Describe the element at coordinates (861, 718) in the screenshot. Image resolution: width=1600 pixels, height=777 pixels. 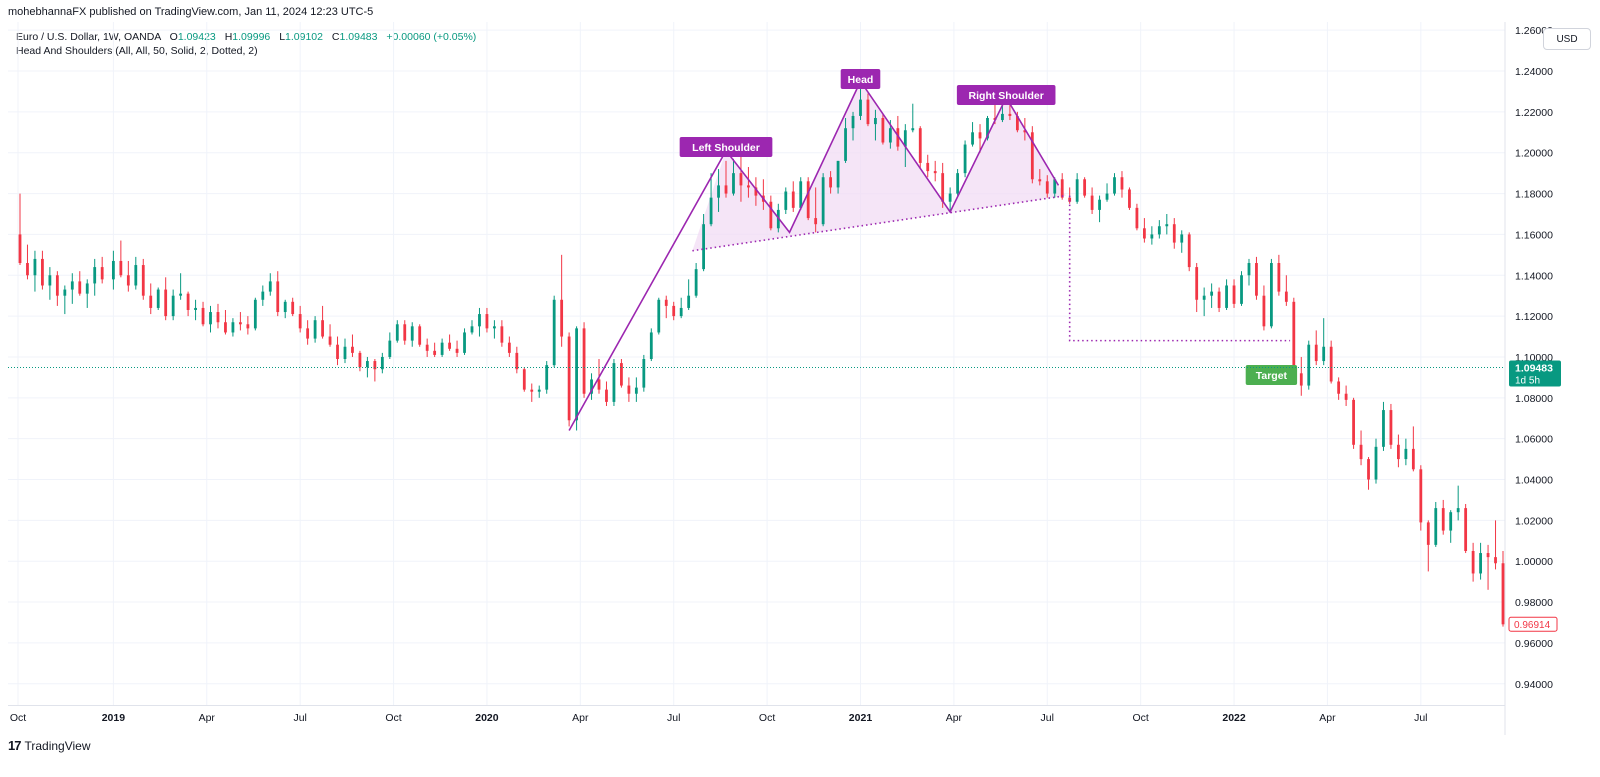
I see `x-tick-label: 2021` at that location.